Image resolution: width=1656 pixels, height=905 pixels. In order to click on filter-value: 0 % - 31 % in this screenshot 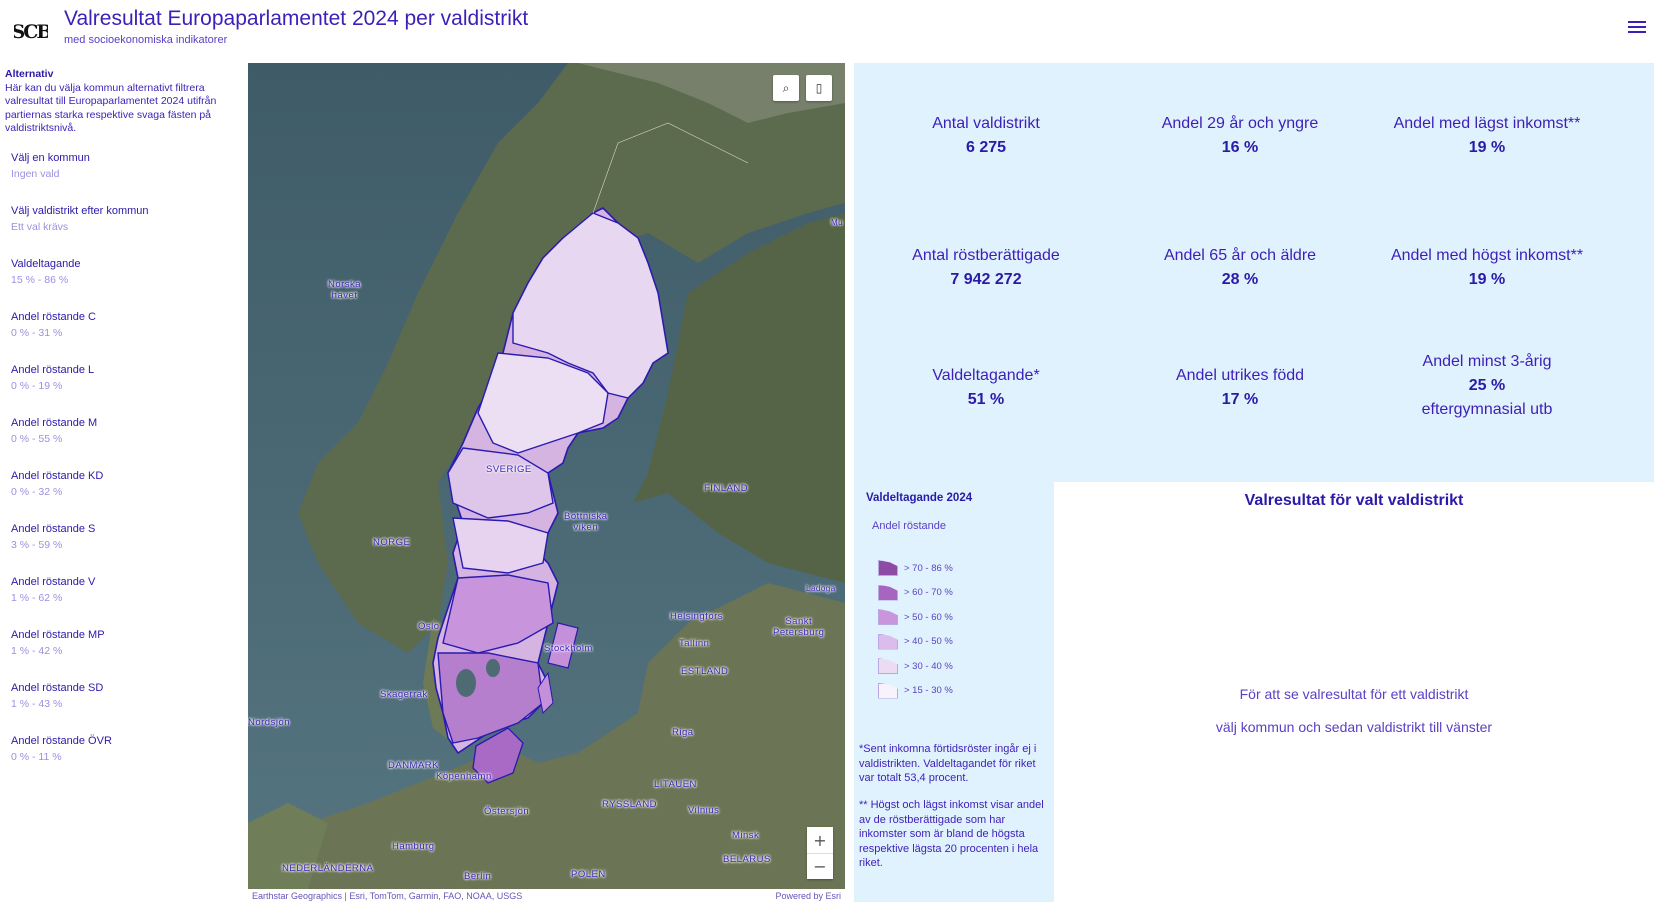, I will do `click(37, 333)`.